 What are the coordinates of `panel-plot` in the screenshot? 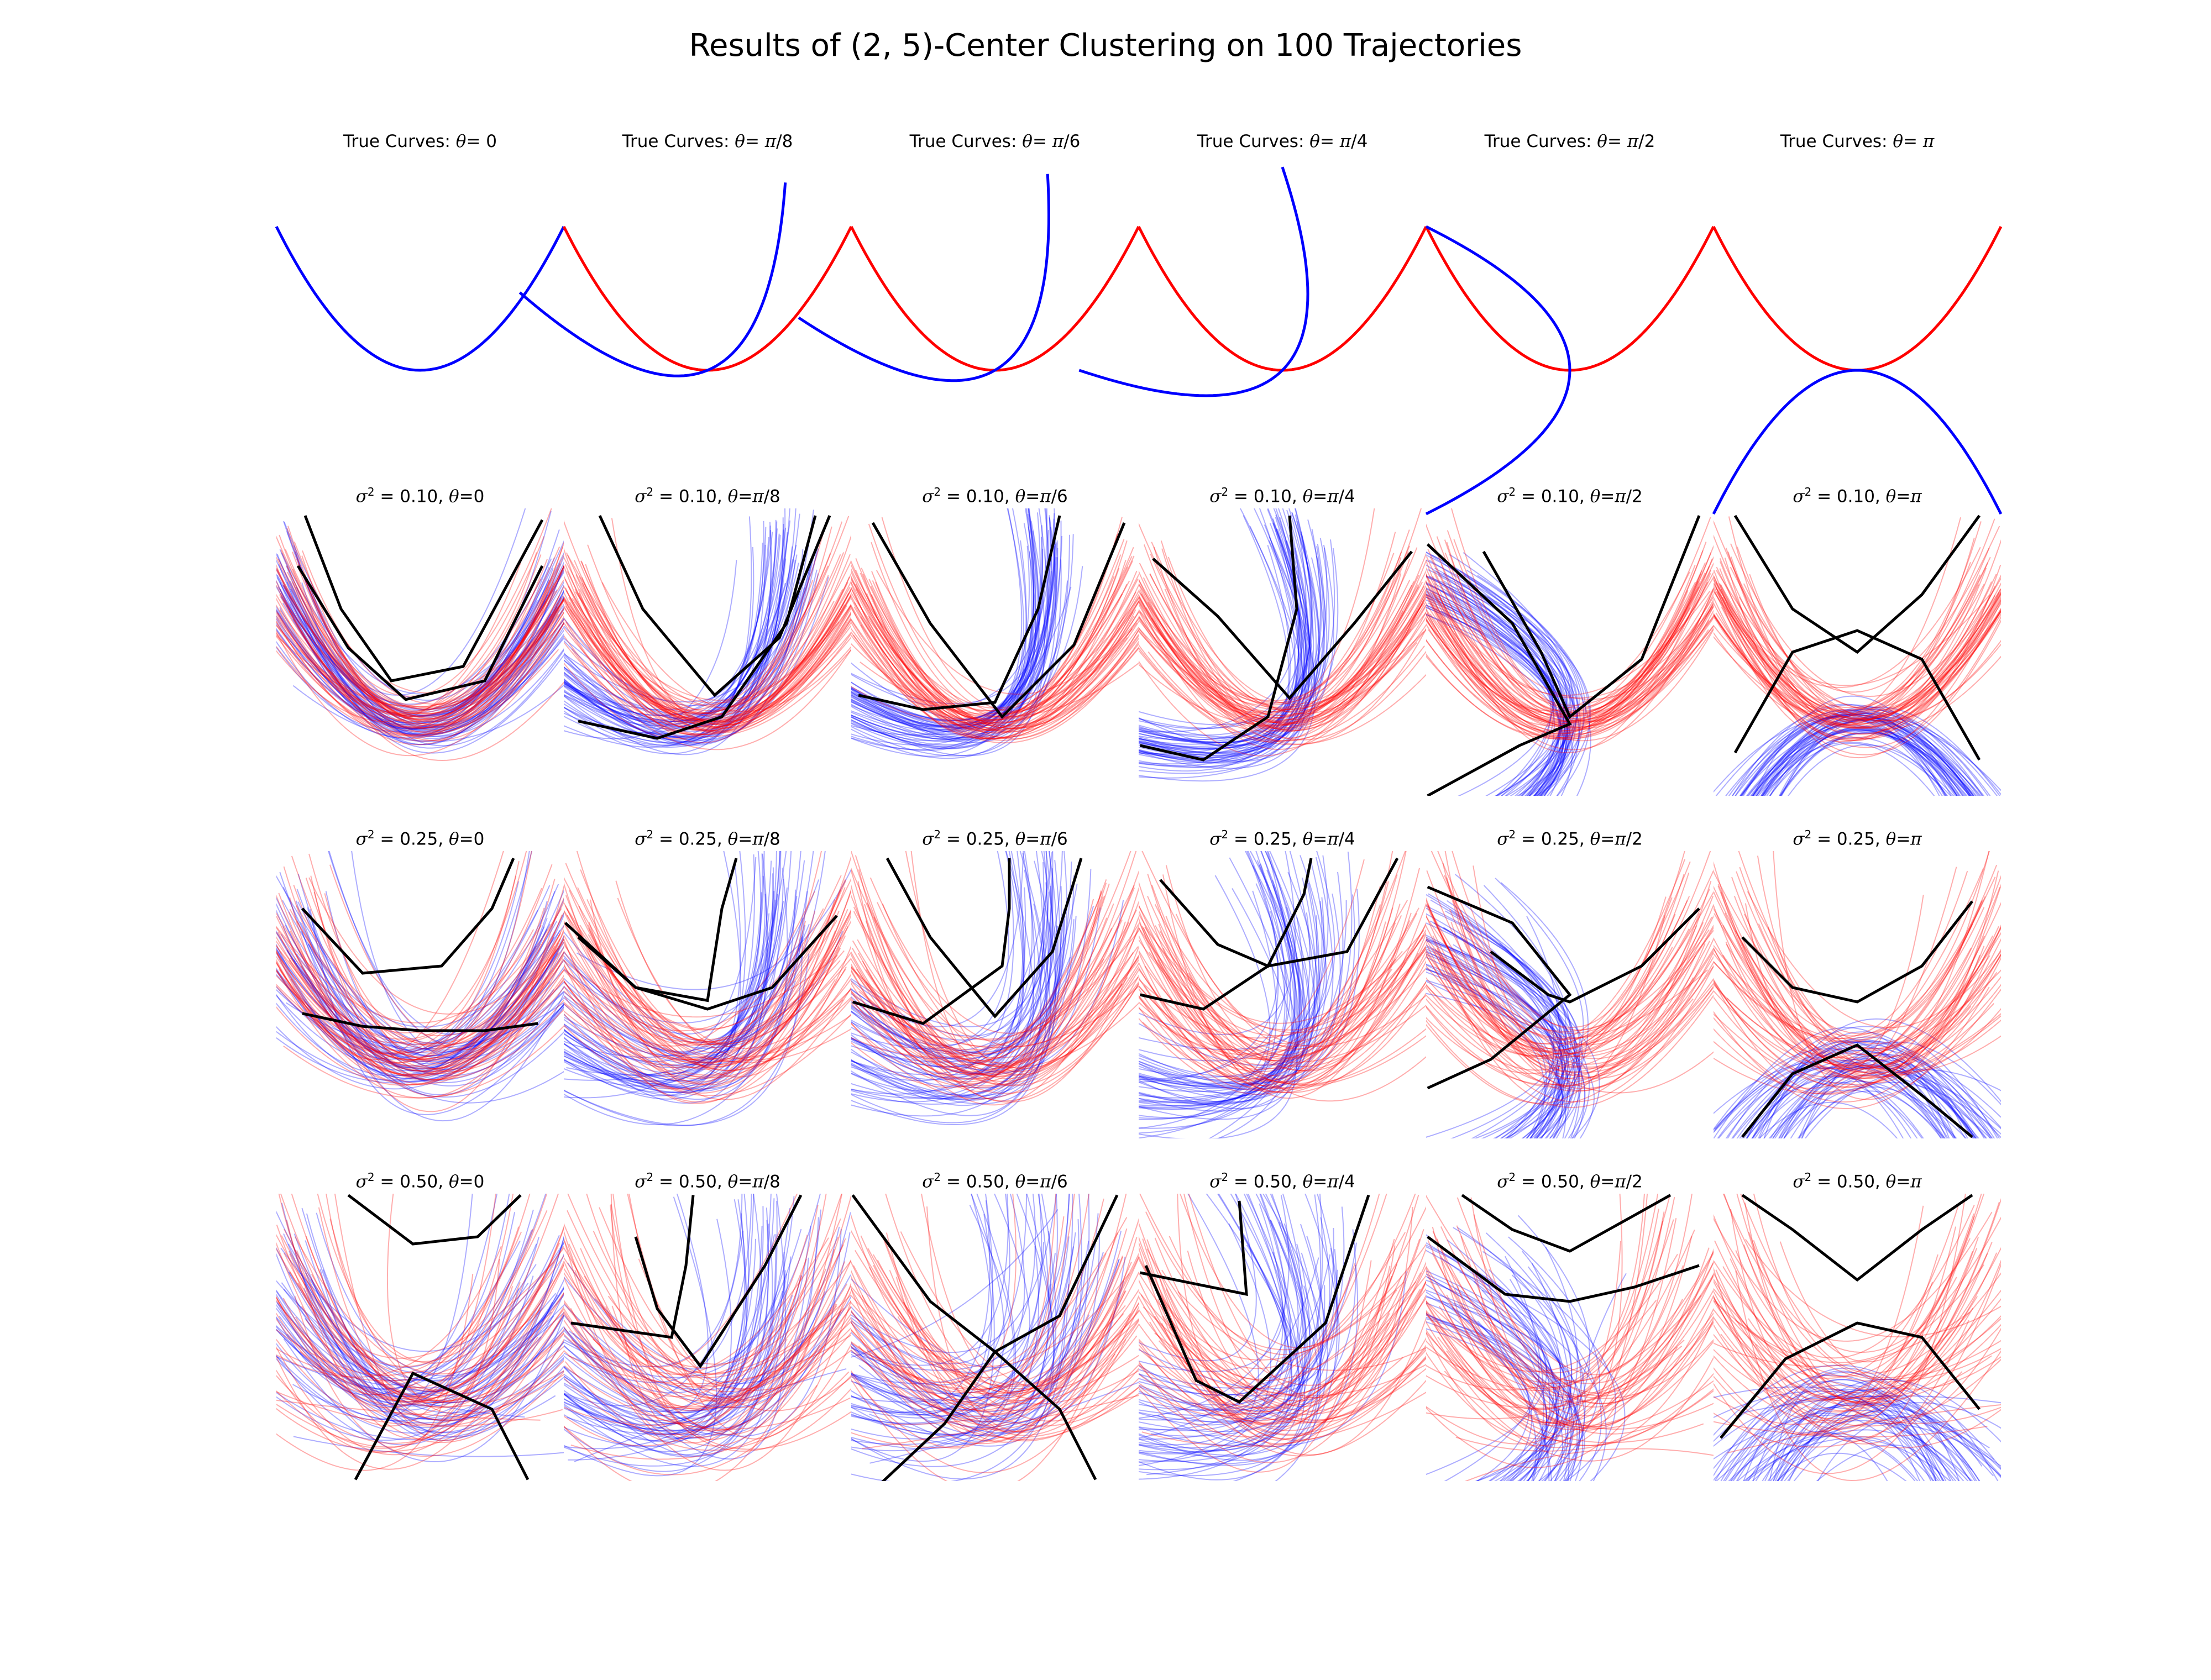 It's located at (1282, 1338).